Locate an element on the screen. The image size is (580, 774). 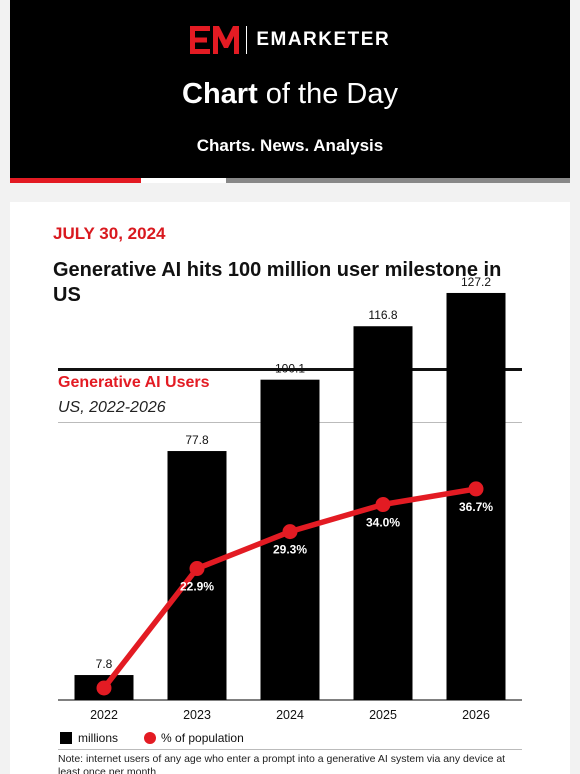
accent-bar-grey is located at coordinates (398, 180).